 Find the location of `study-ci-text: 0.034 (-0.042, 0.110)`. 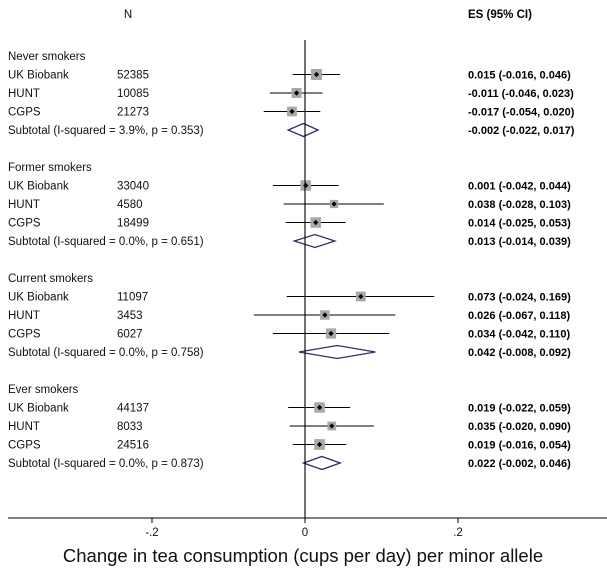

study-ci-text: 0.034 (-0.042, 0.110) is located at coordinates (519, 335).